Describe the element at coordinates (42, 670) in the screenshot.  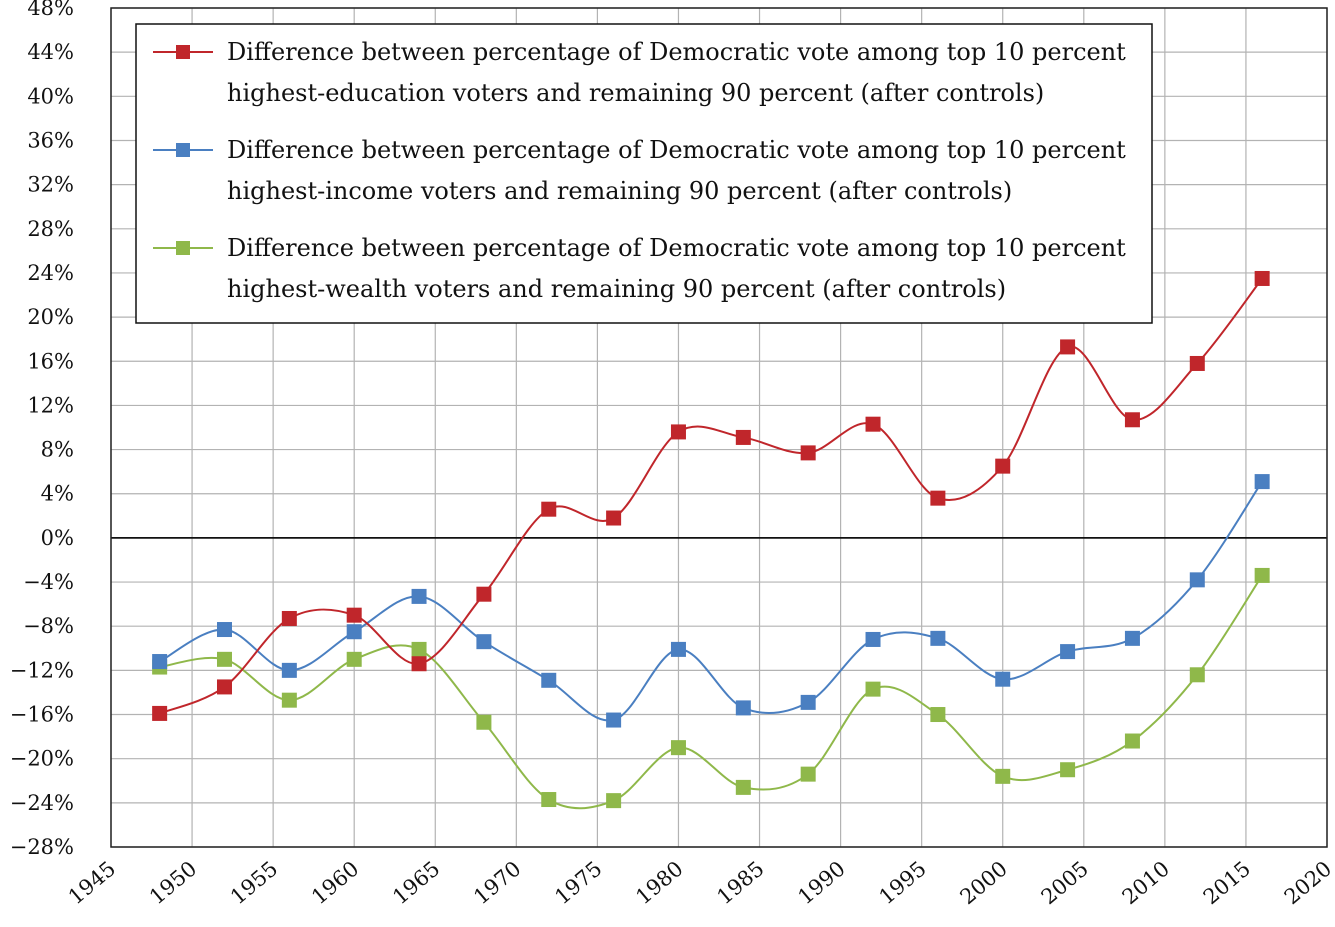
I see `y-tick-label: −12%` at that location.